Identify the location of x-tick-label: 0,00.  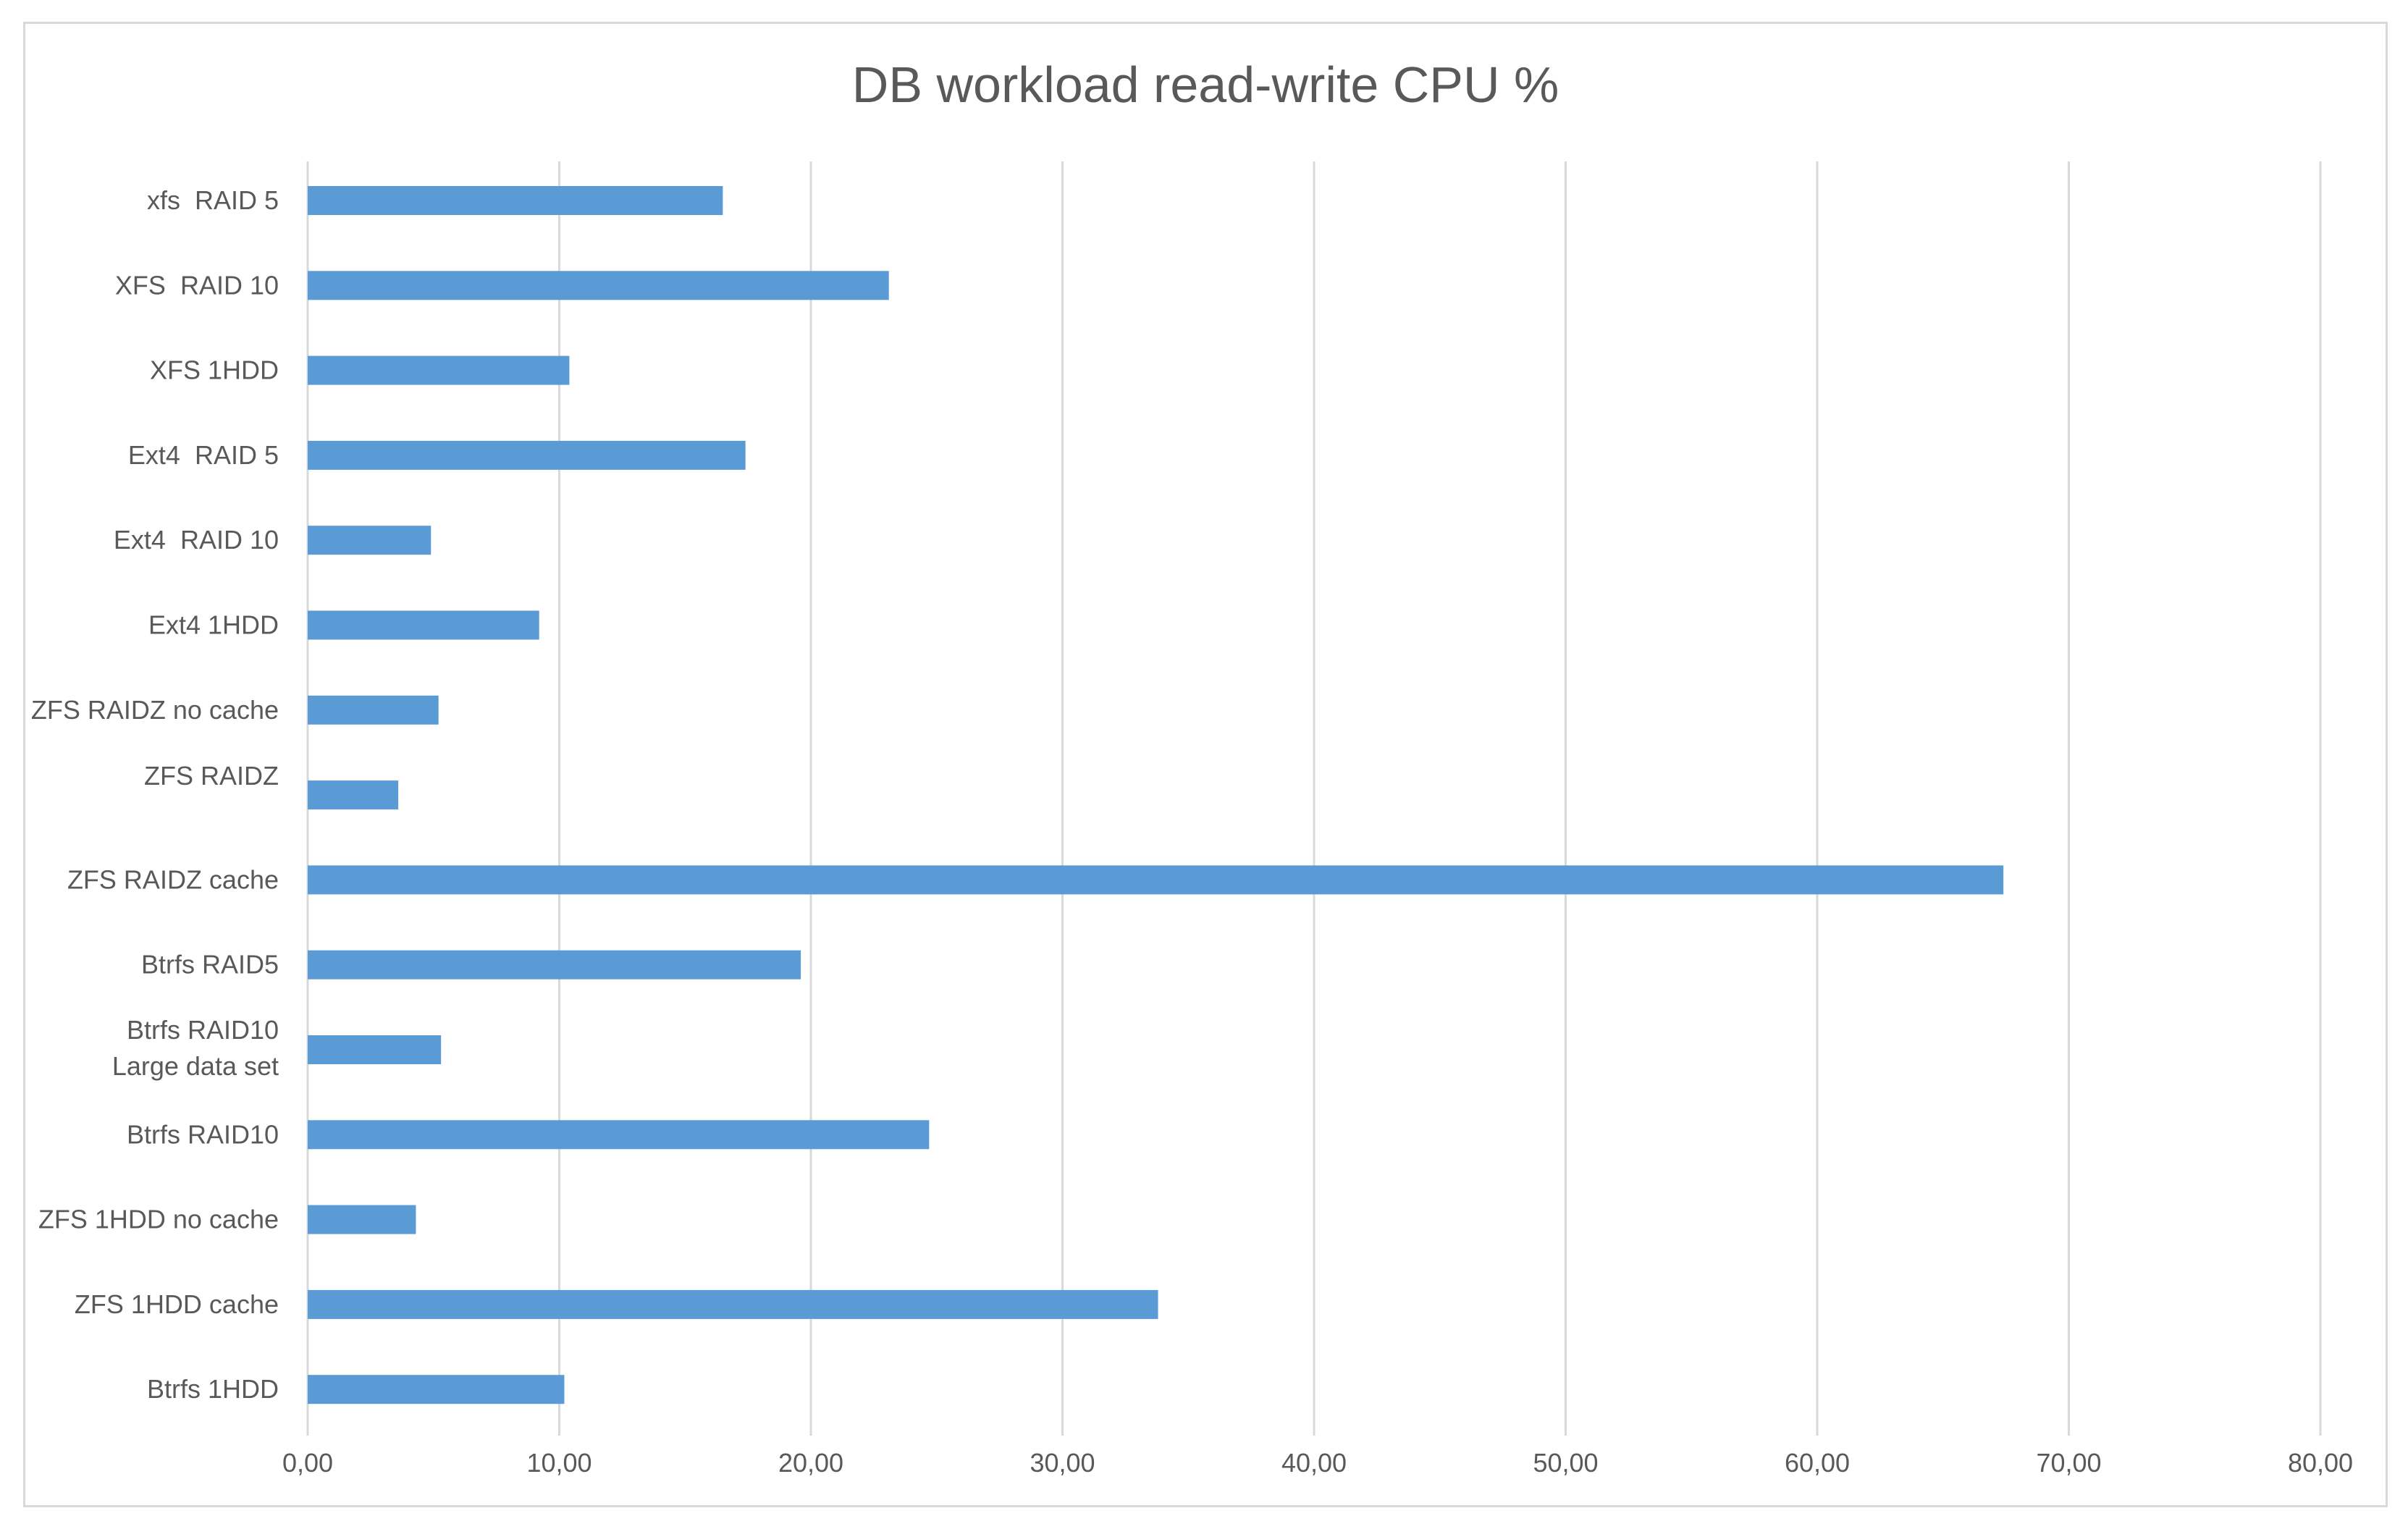
(307, 1463).